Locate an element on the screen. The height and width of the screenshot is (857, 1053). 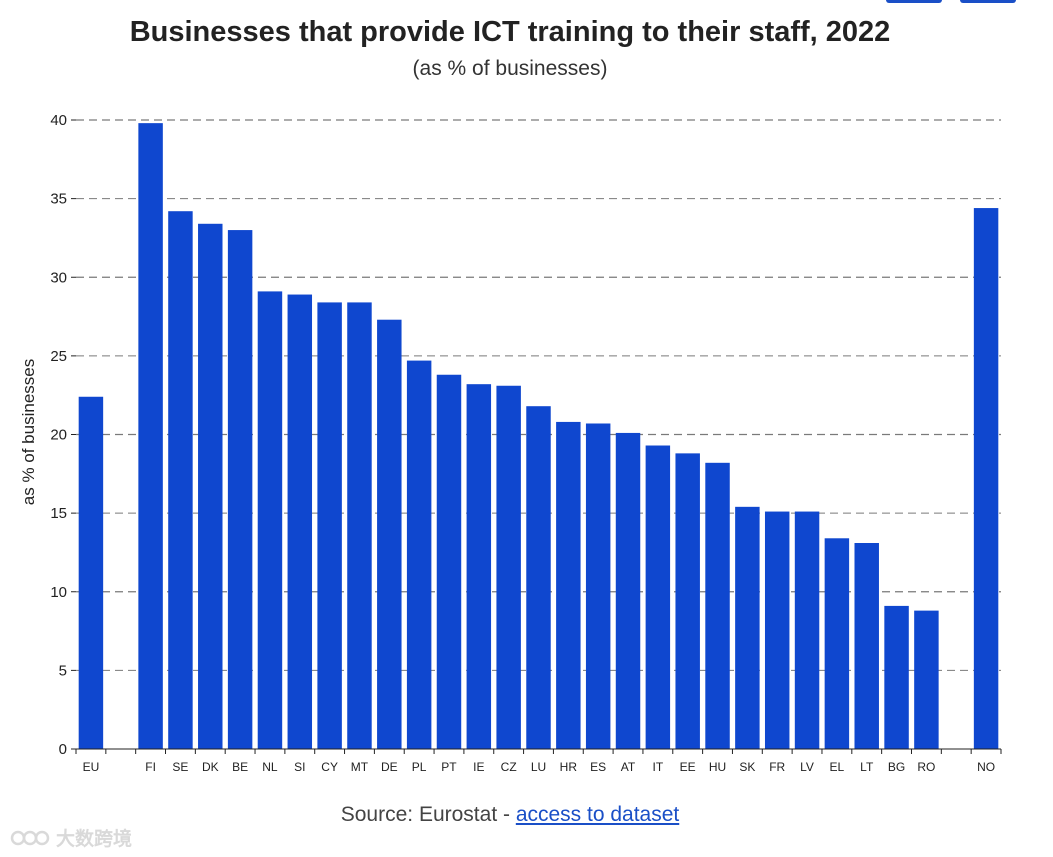
y-tick-label: 25 is located at coordinates (58, 356).